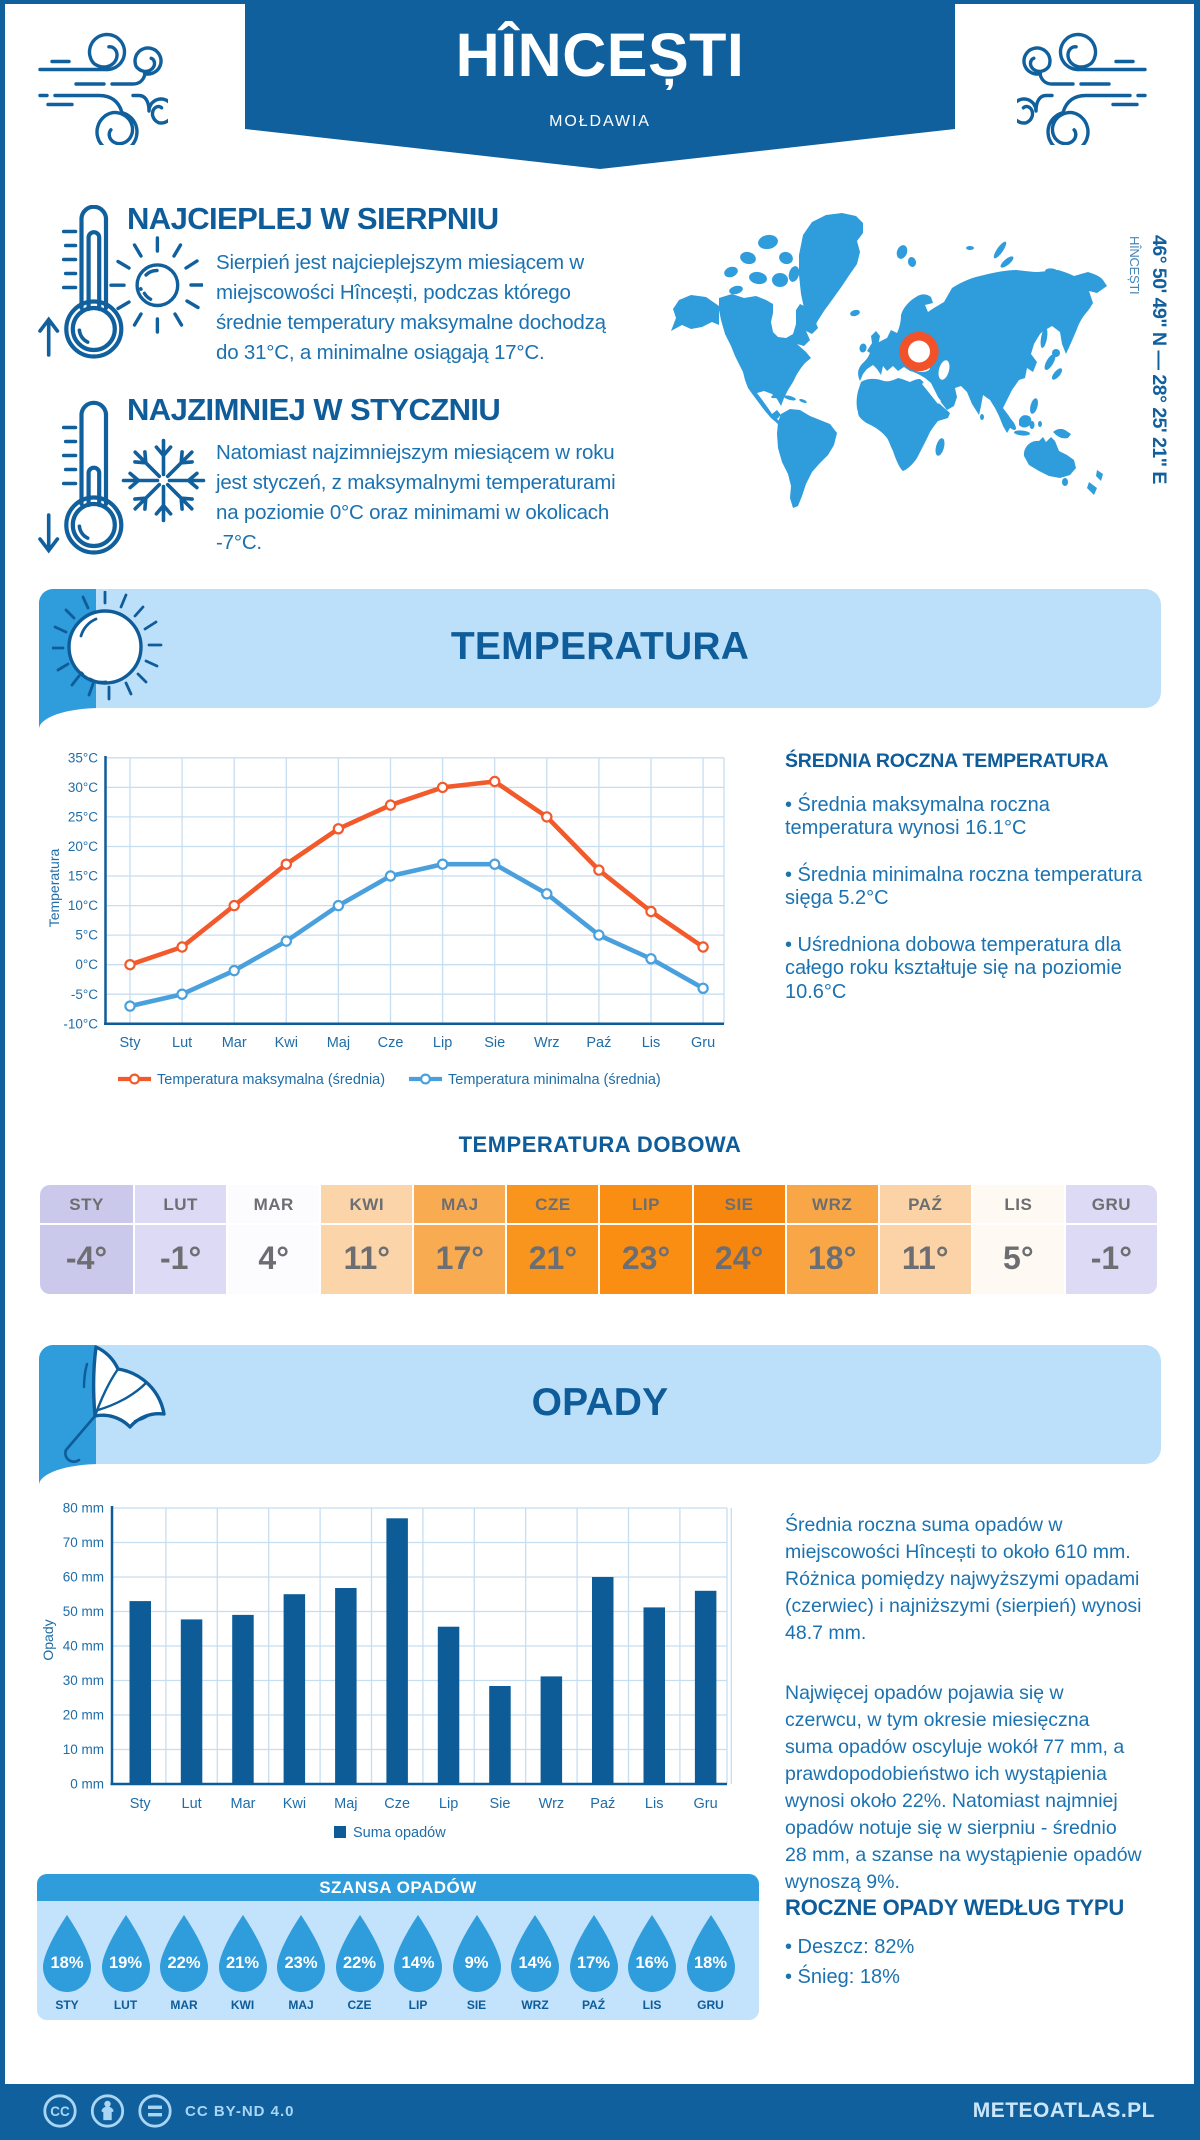  Describe the element at coordinates (86, 935) in the screenshot. I see `svg-text: 5°C` at that location.